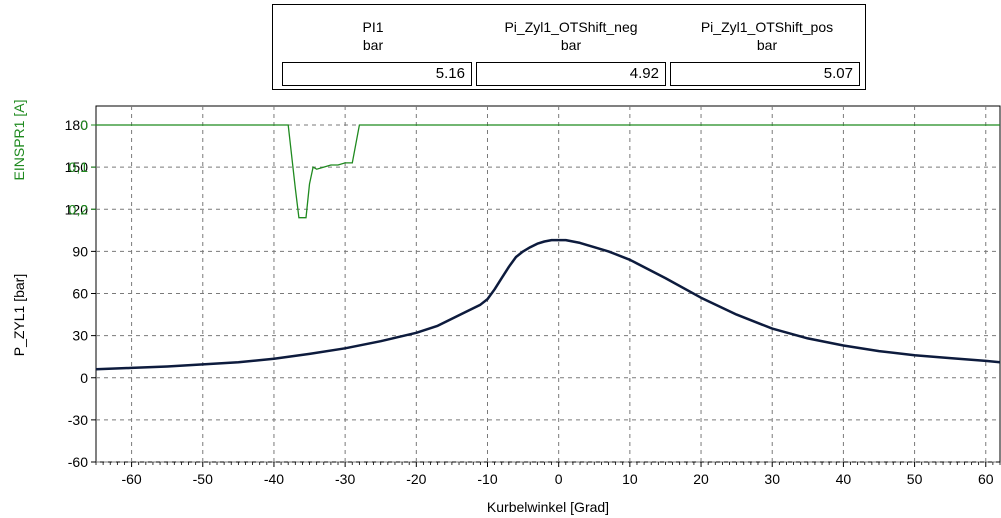 The image size is (1001, 518). What do you see at coordinates (844, 479) in the screenshot?
I see `x-tick-label: 40` at bounding box center [844, 479].